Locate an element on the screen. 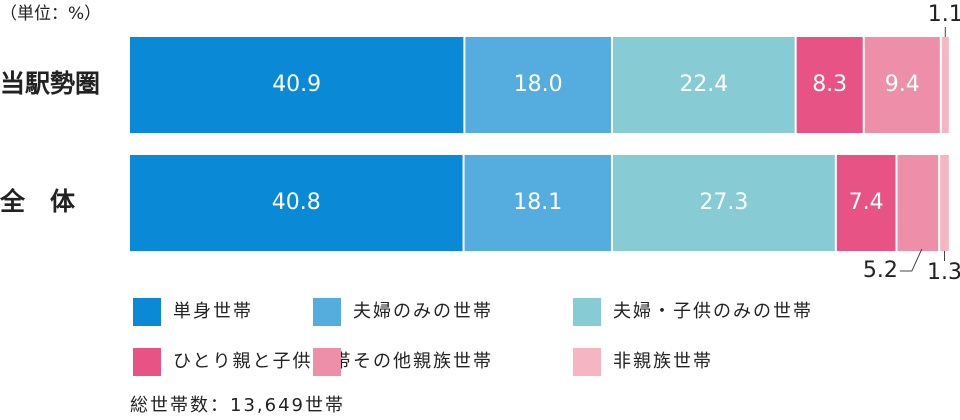 The width and height of the screenshot is (960, 420). leader-line is located at coordinates (911, 260).